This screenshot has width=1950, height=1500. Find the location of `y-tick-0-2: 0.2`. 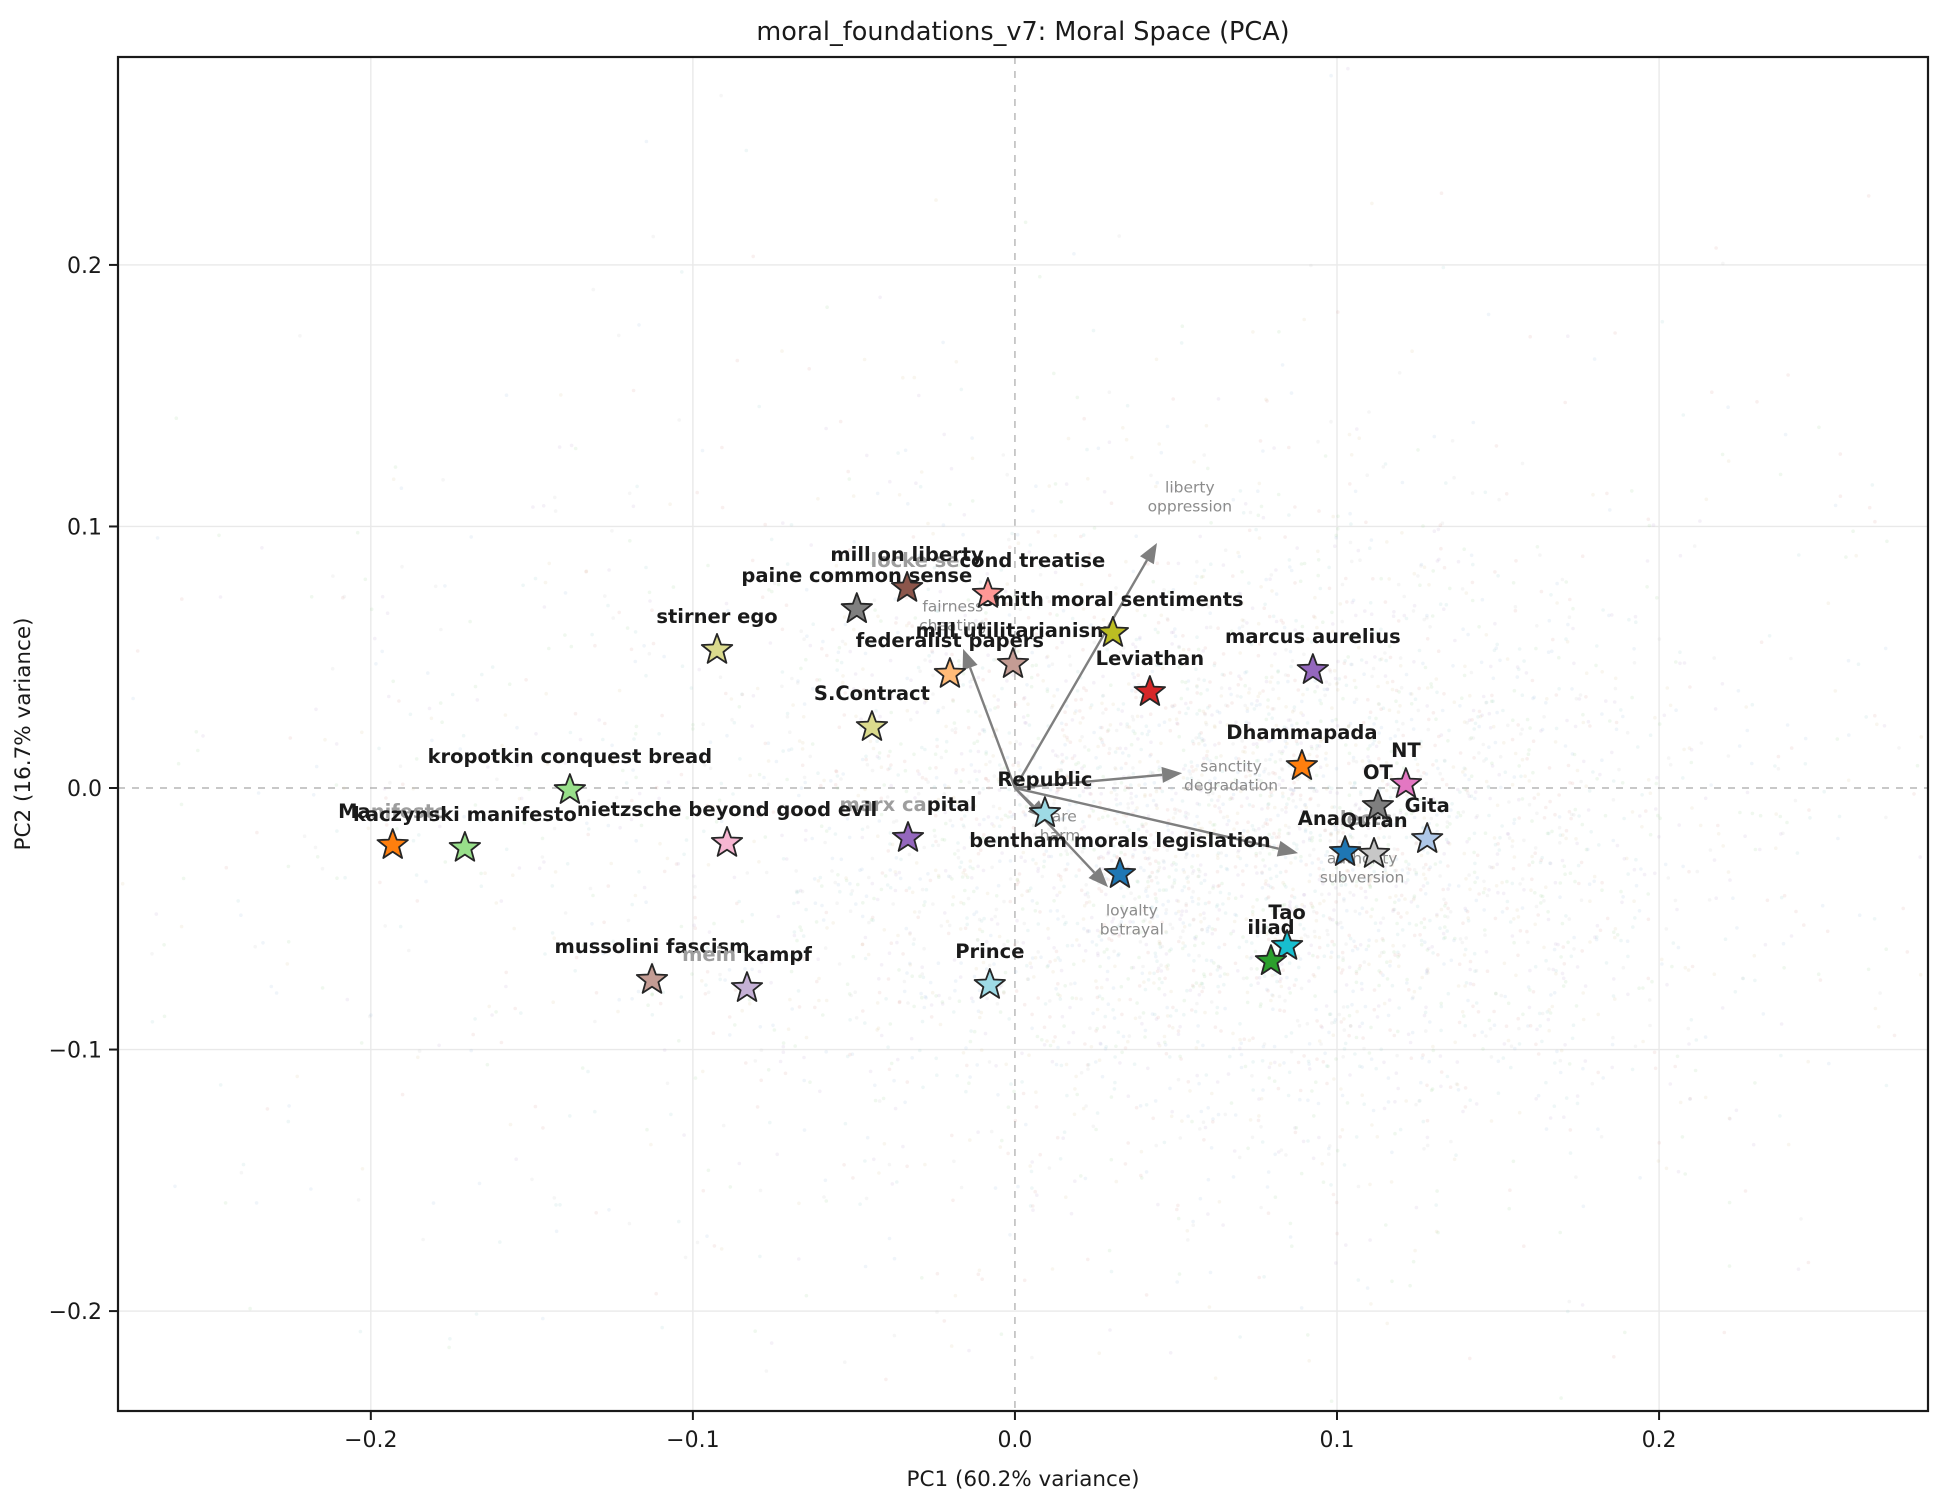

y-tick-0-2: 0.2 is located at coordinates (84, 266).